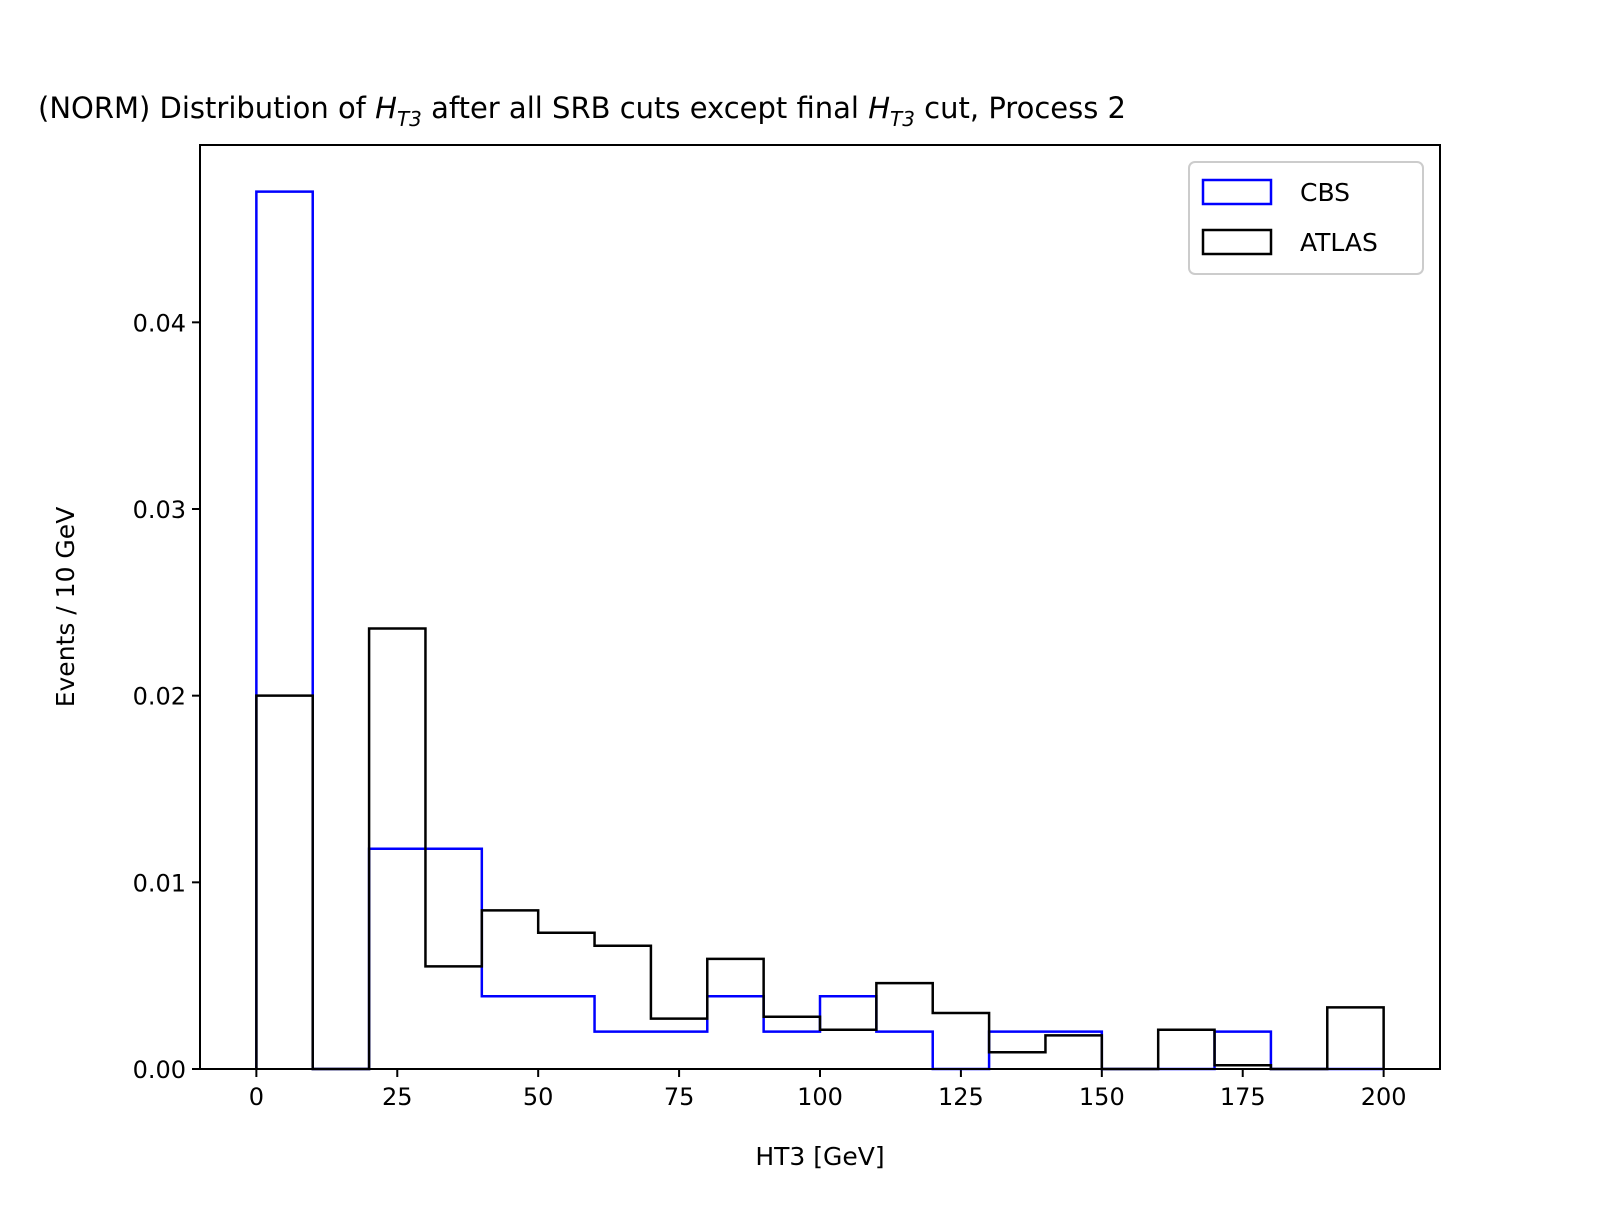 This screenshot has width=1600, height=1205. I want to click on x-tick-label: 75, so click(679, 1097).